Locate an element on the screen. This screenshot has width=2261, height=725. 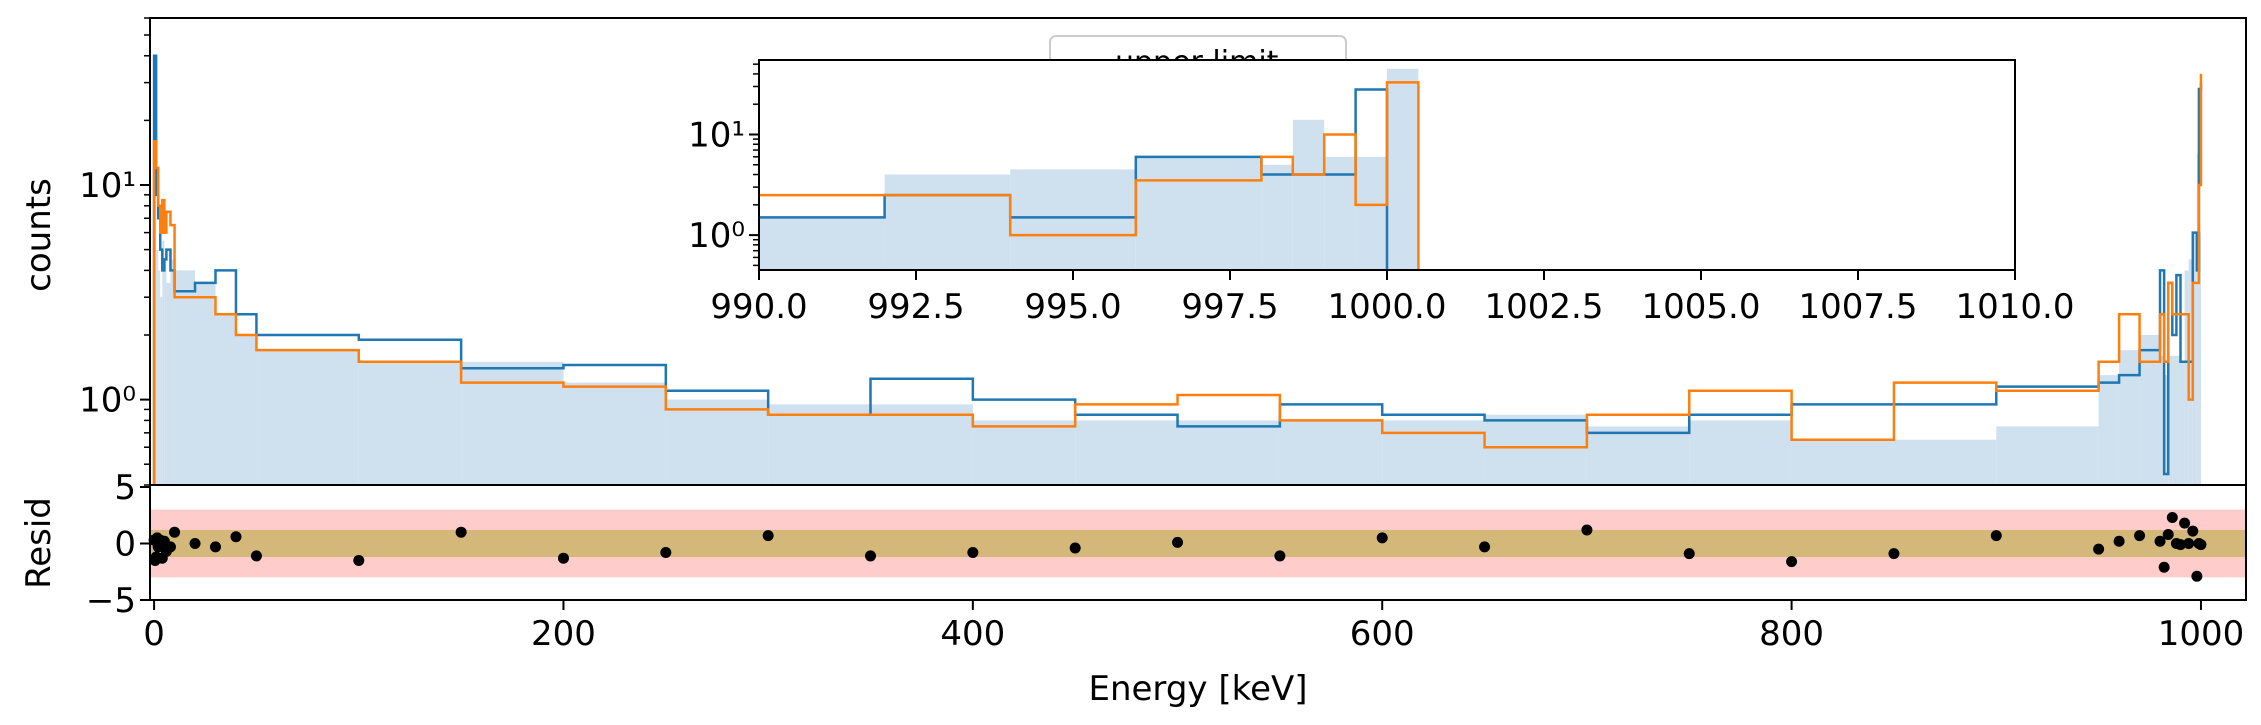
residual-ylabel: Resid is located at coordinates (39, 543).